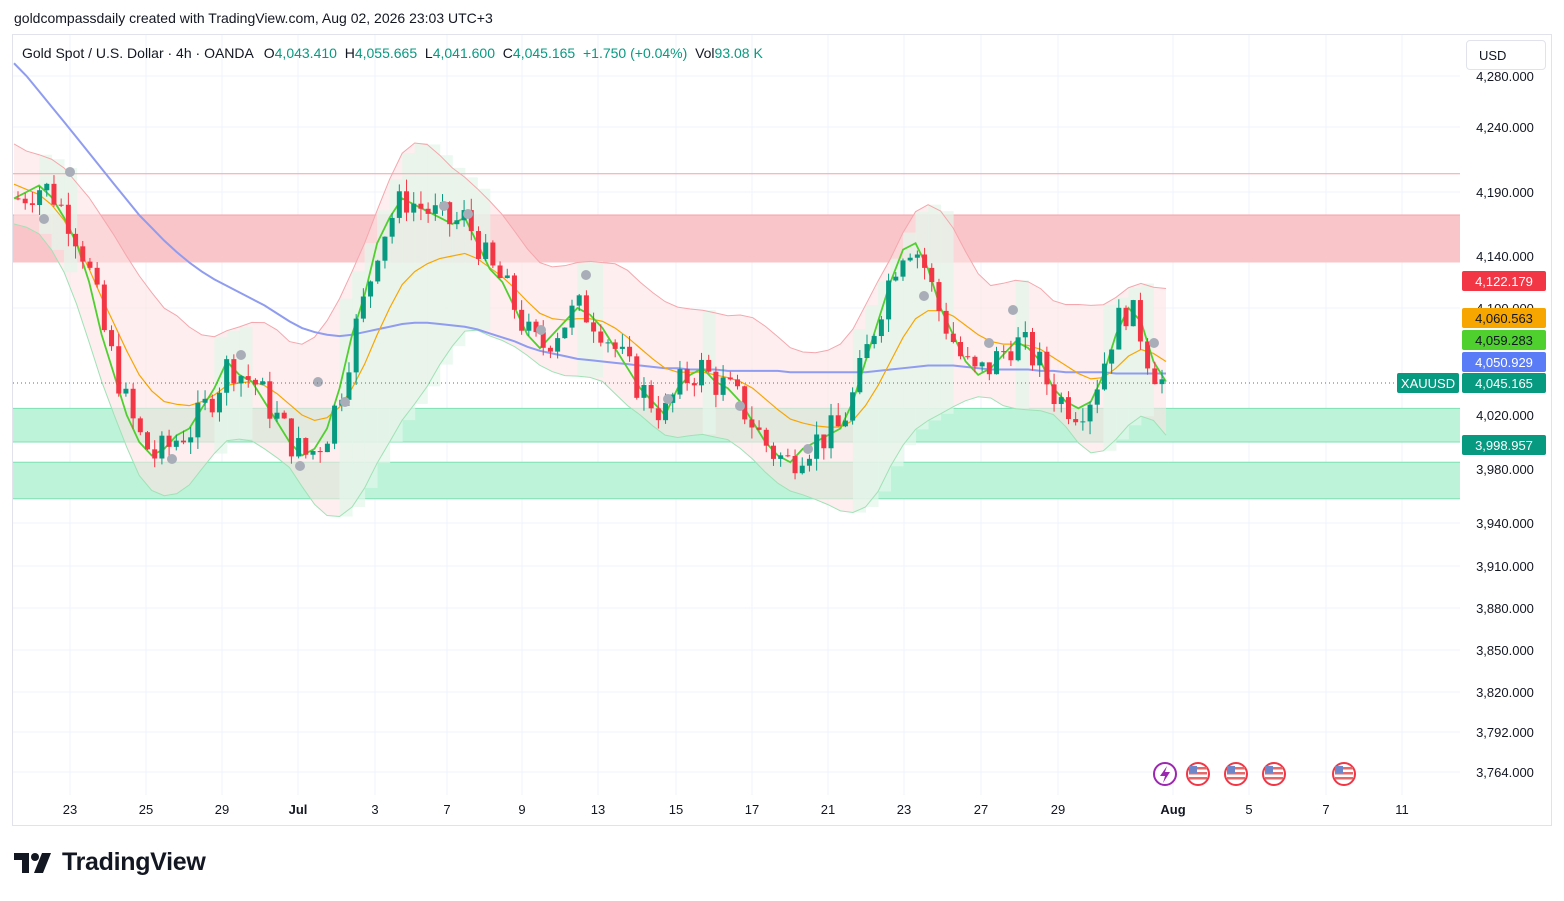 The image size is (1564, 901). I want to click on close-label: C, so click(507, 53).